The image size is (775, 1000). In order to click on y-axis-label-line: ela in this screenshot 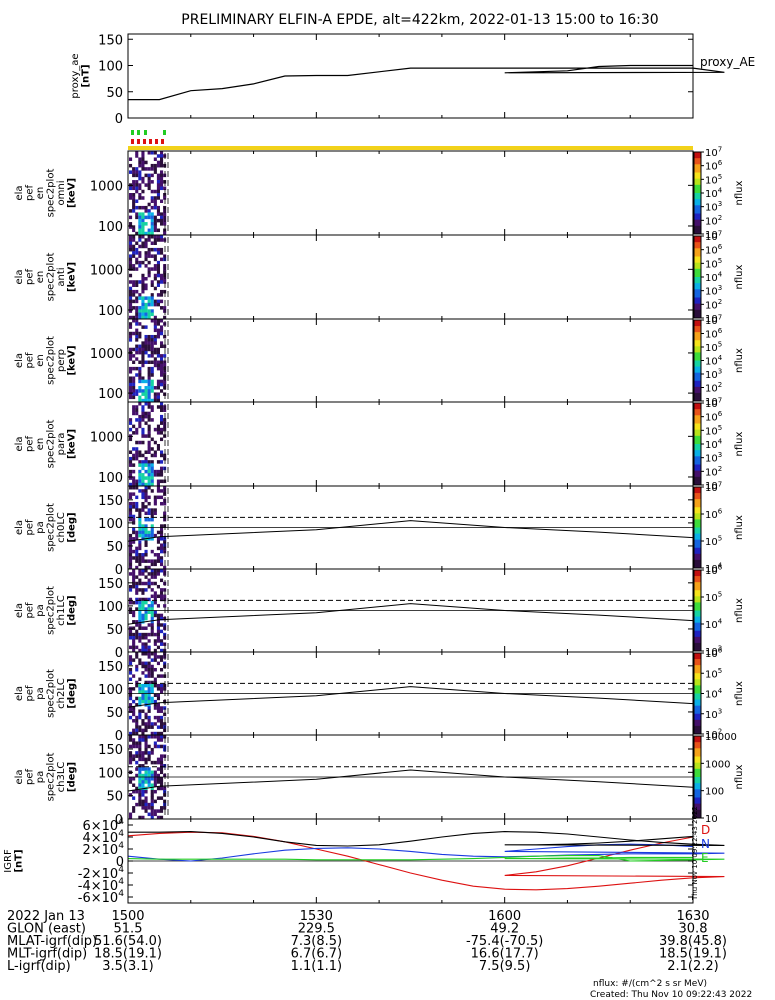, I will do `click(19, 527)`.